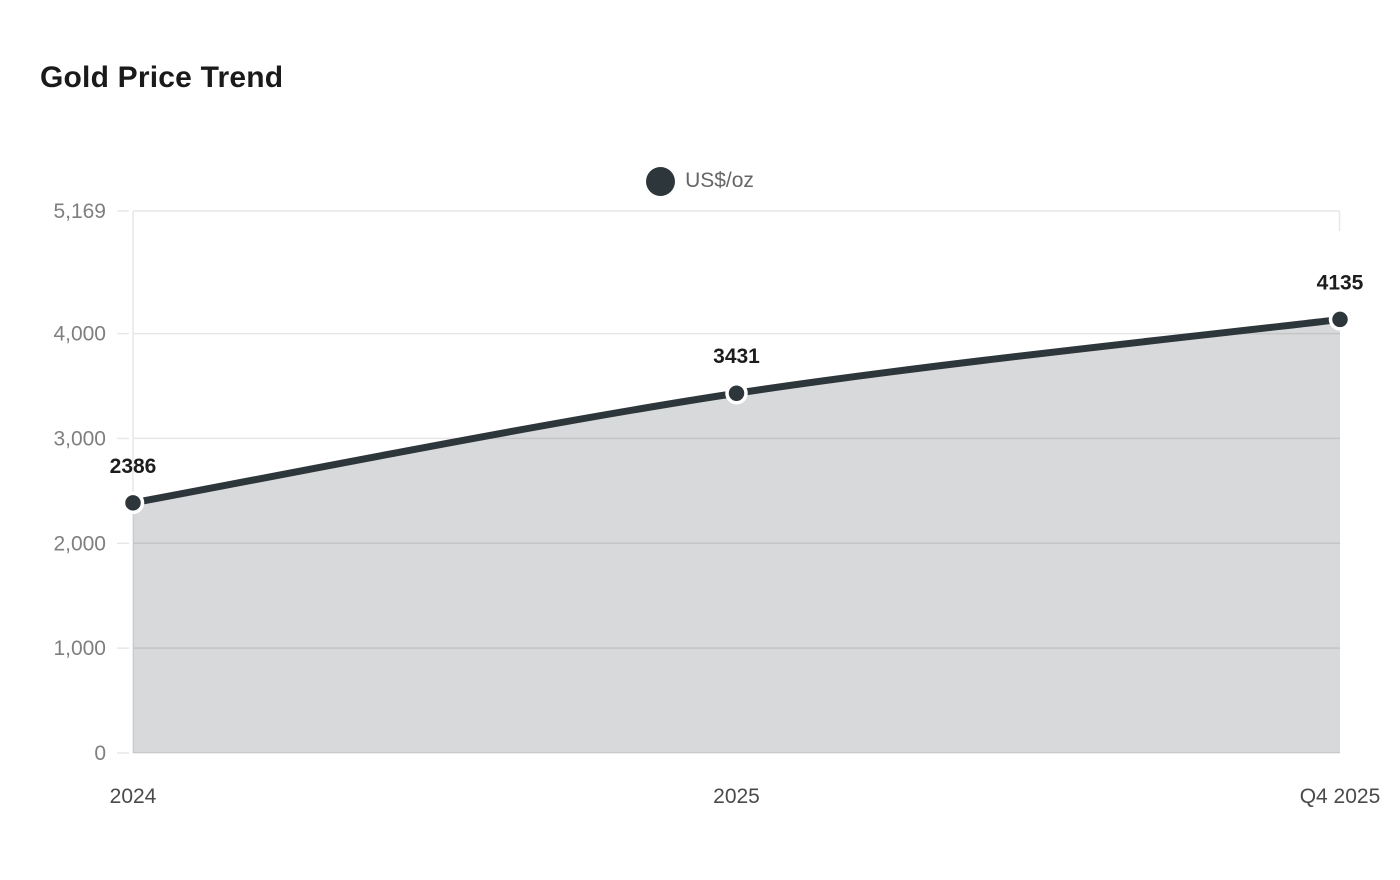  I want to click on legend-series-label: US$/oz, so click(719, 180).